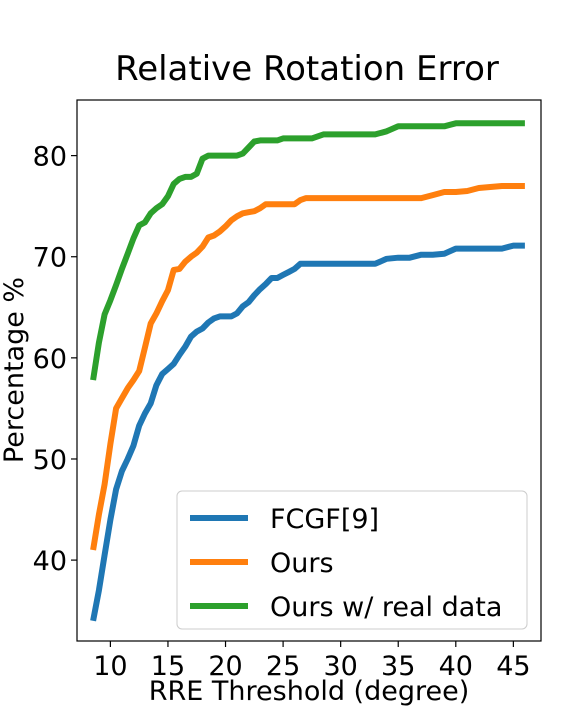 This screenshot has height=722, width=586. Describe the element at coordinates (110, 666) in the screenshot. I see `x-tick-label: 10` at that location.